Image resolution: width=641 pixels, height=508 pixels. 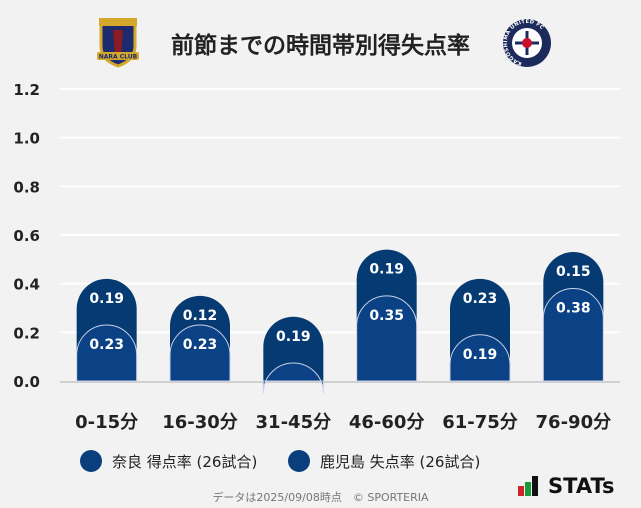 I want to click on stats-logo-icon, so click(x=528, y=486).